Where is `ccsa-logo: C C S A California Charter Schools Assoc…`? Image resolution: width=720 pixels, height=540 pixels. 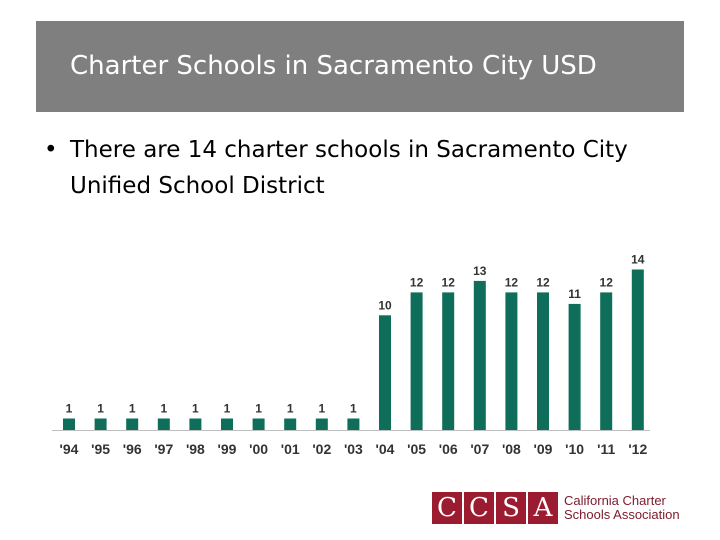 ccsa-logo: C C S A California Charter Schools Assoc… is located at coordinates (556, 508).